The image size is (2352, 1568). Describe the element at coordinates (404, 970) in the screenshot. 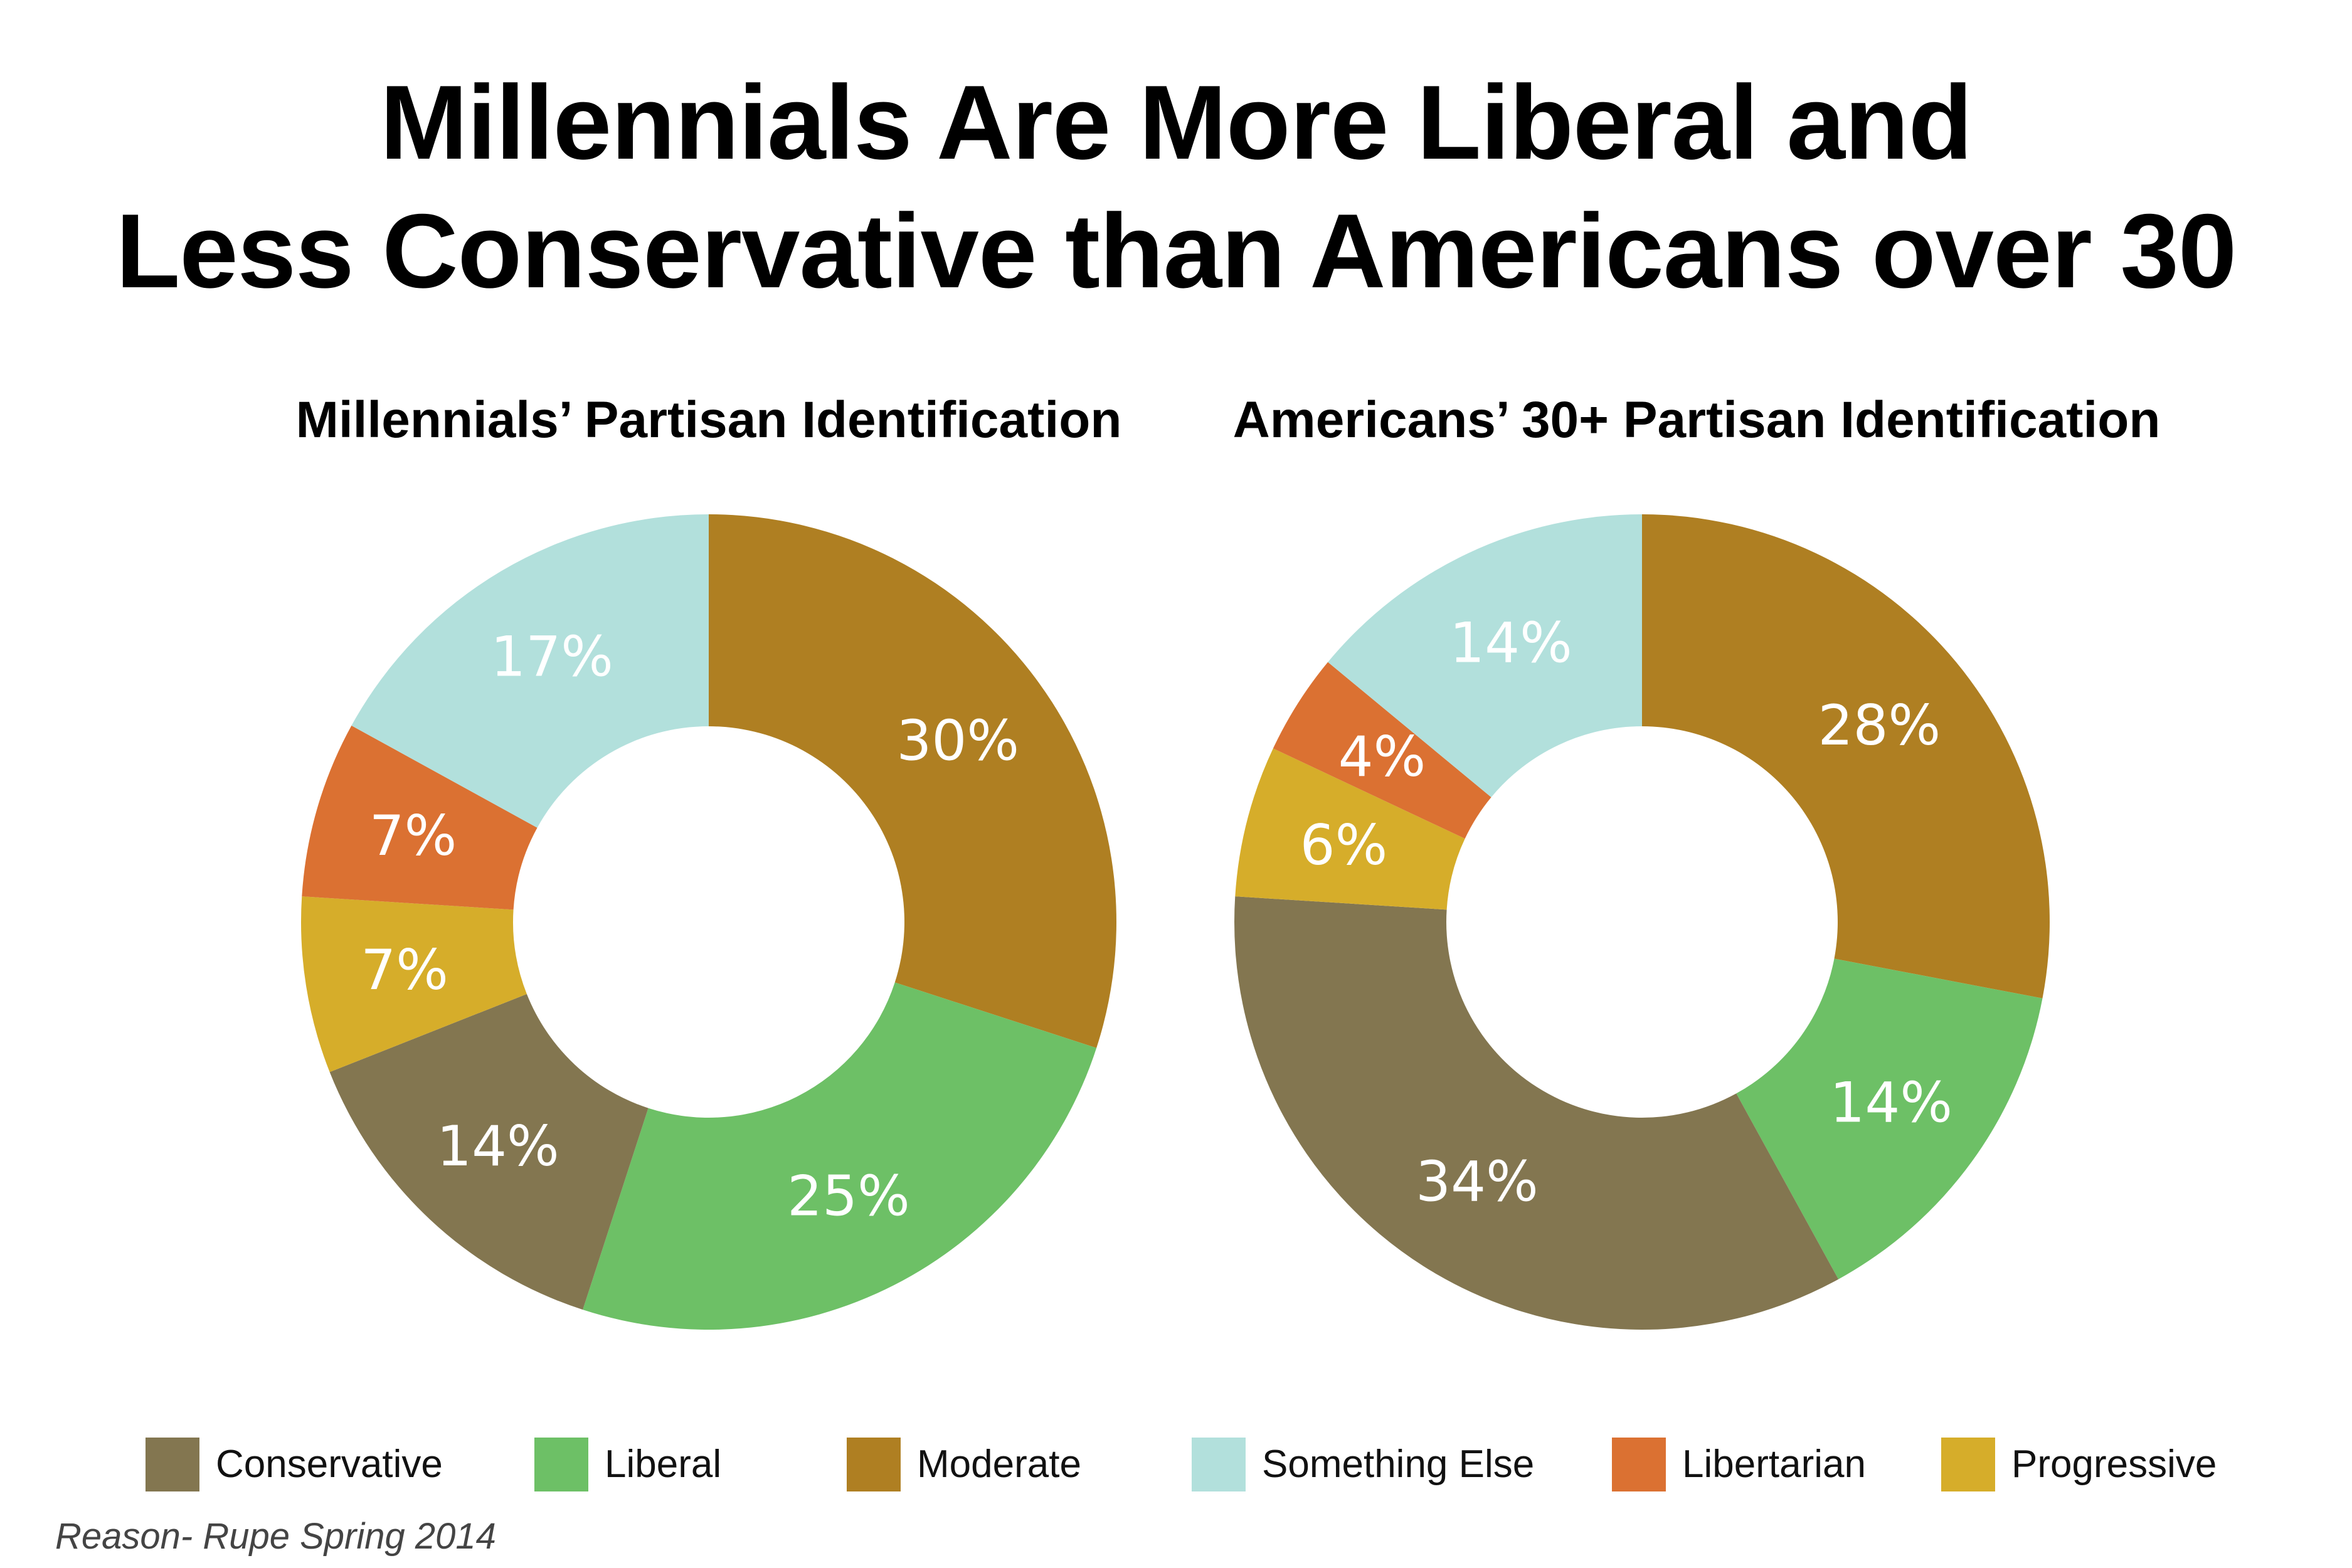

I see `slice-label-progressive: 7%` at that location.